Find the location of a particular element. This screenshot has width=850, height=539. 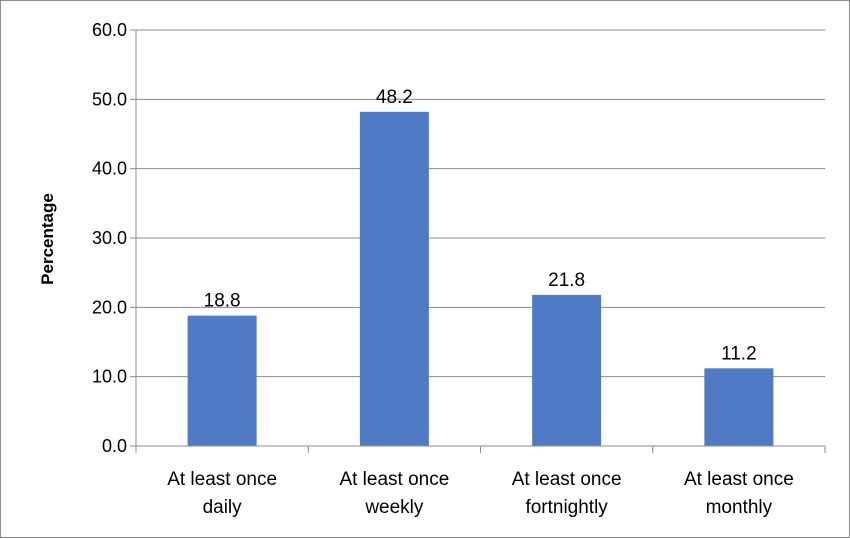

y-tick-label: 40.0 is located at coordinates (109, 169).